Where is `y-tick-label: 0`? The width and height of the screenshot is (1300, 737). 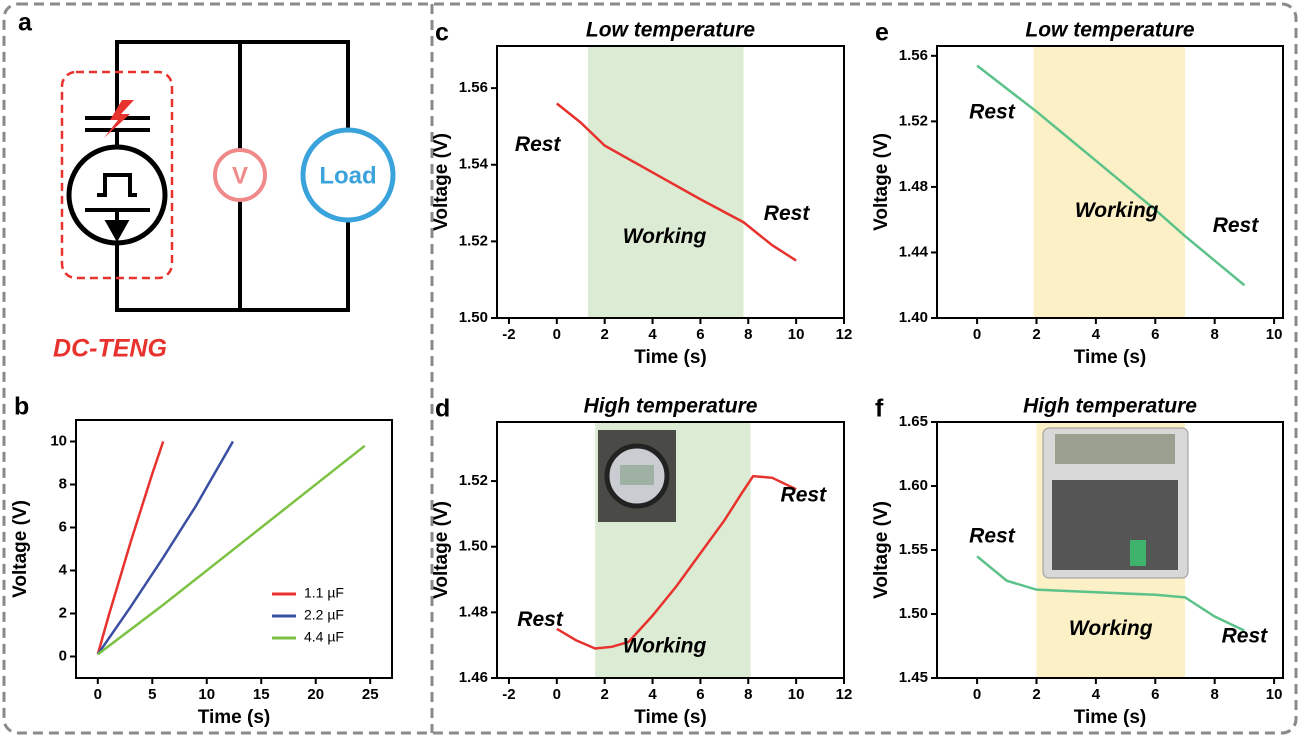 y-tick-label: 0 is located at coordinates (63, 655).